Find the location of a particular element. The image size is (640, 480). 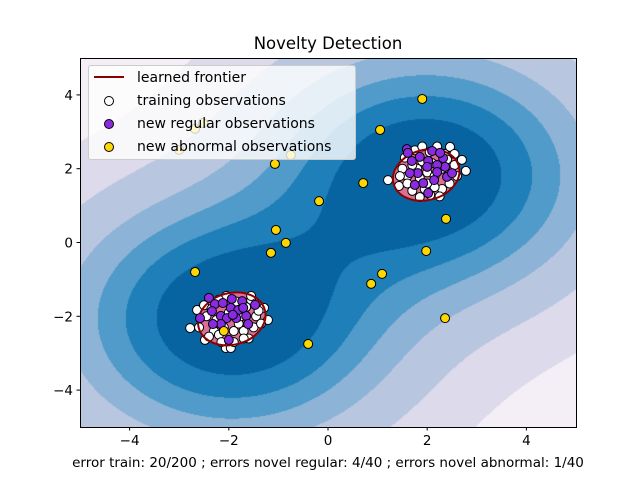

legend-box is located at coordinates (222, 112).